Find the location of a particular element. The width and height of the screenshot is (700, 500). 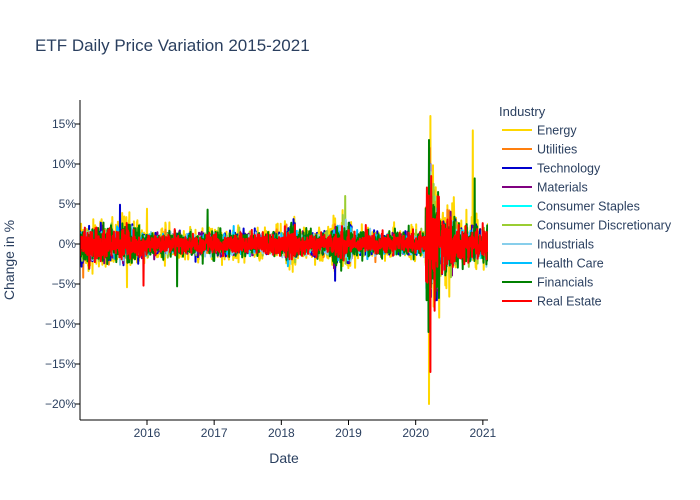

y-tick-label: 15% is located at coordinates (64, 124).